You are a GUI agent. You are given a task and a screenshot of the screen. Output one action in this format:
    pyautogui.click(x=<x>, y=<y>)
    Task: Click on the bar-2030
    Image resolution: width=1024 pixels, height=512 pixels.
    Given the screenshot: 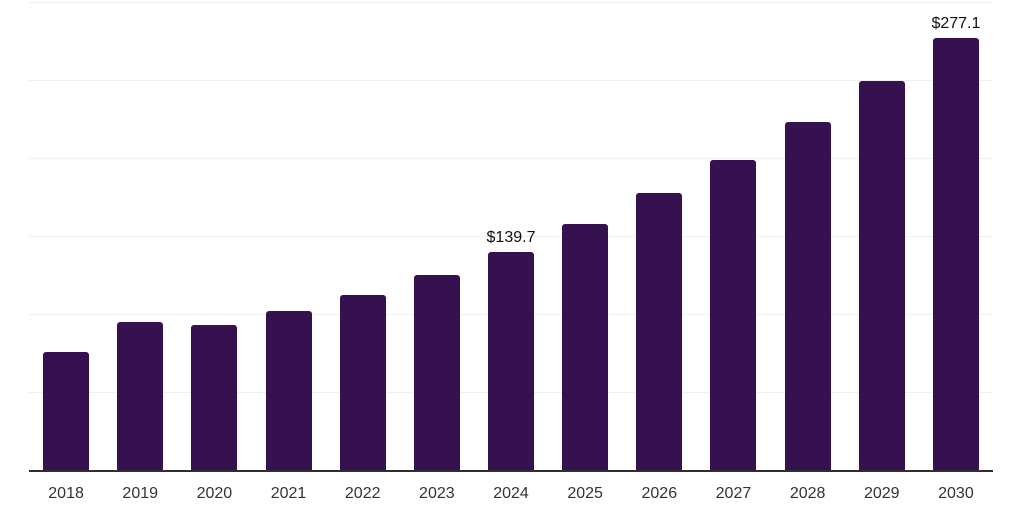 What is the action you would take?
    pyautogui.click(x=955, y=253)
    